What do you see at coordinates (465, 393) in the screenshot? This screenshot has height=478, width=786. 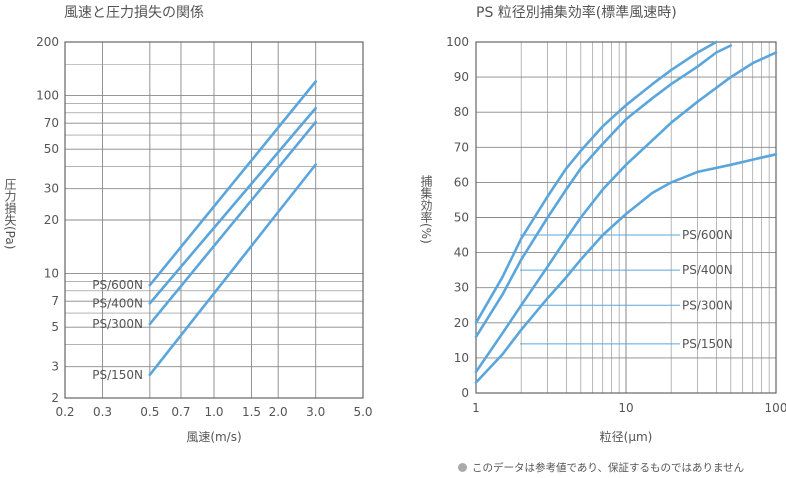 I see `y-tick-label: 0` at bounding box center [465, 393].